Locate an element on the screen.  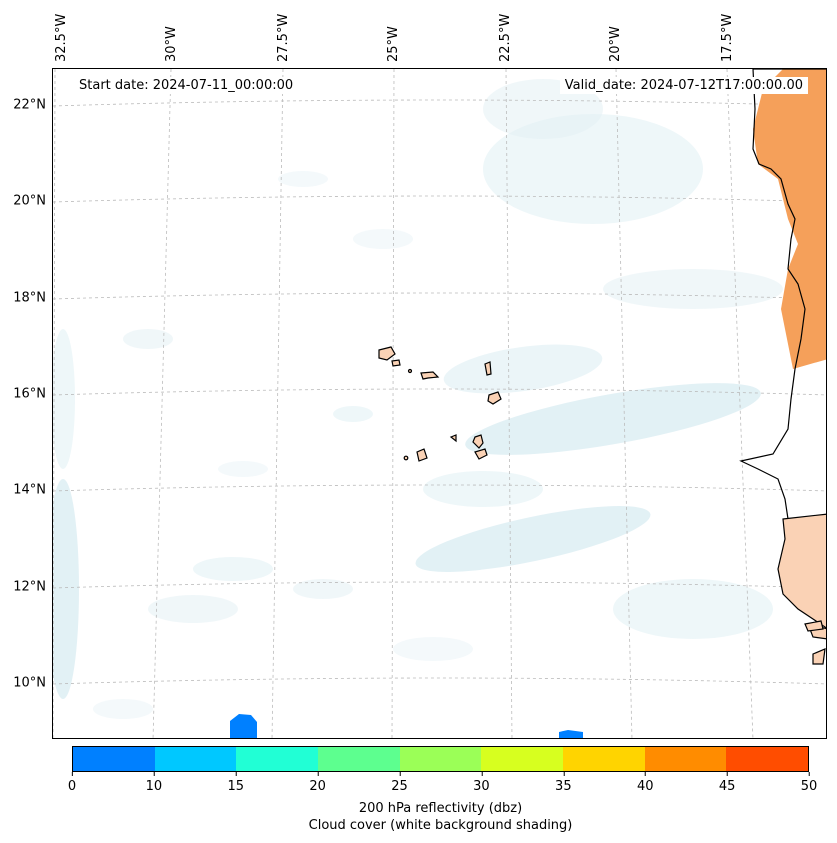
lon-label-30w: 30°W is located at coordinates (171, 44).